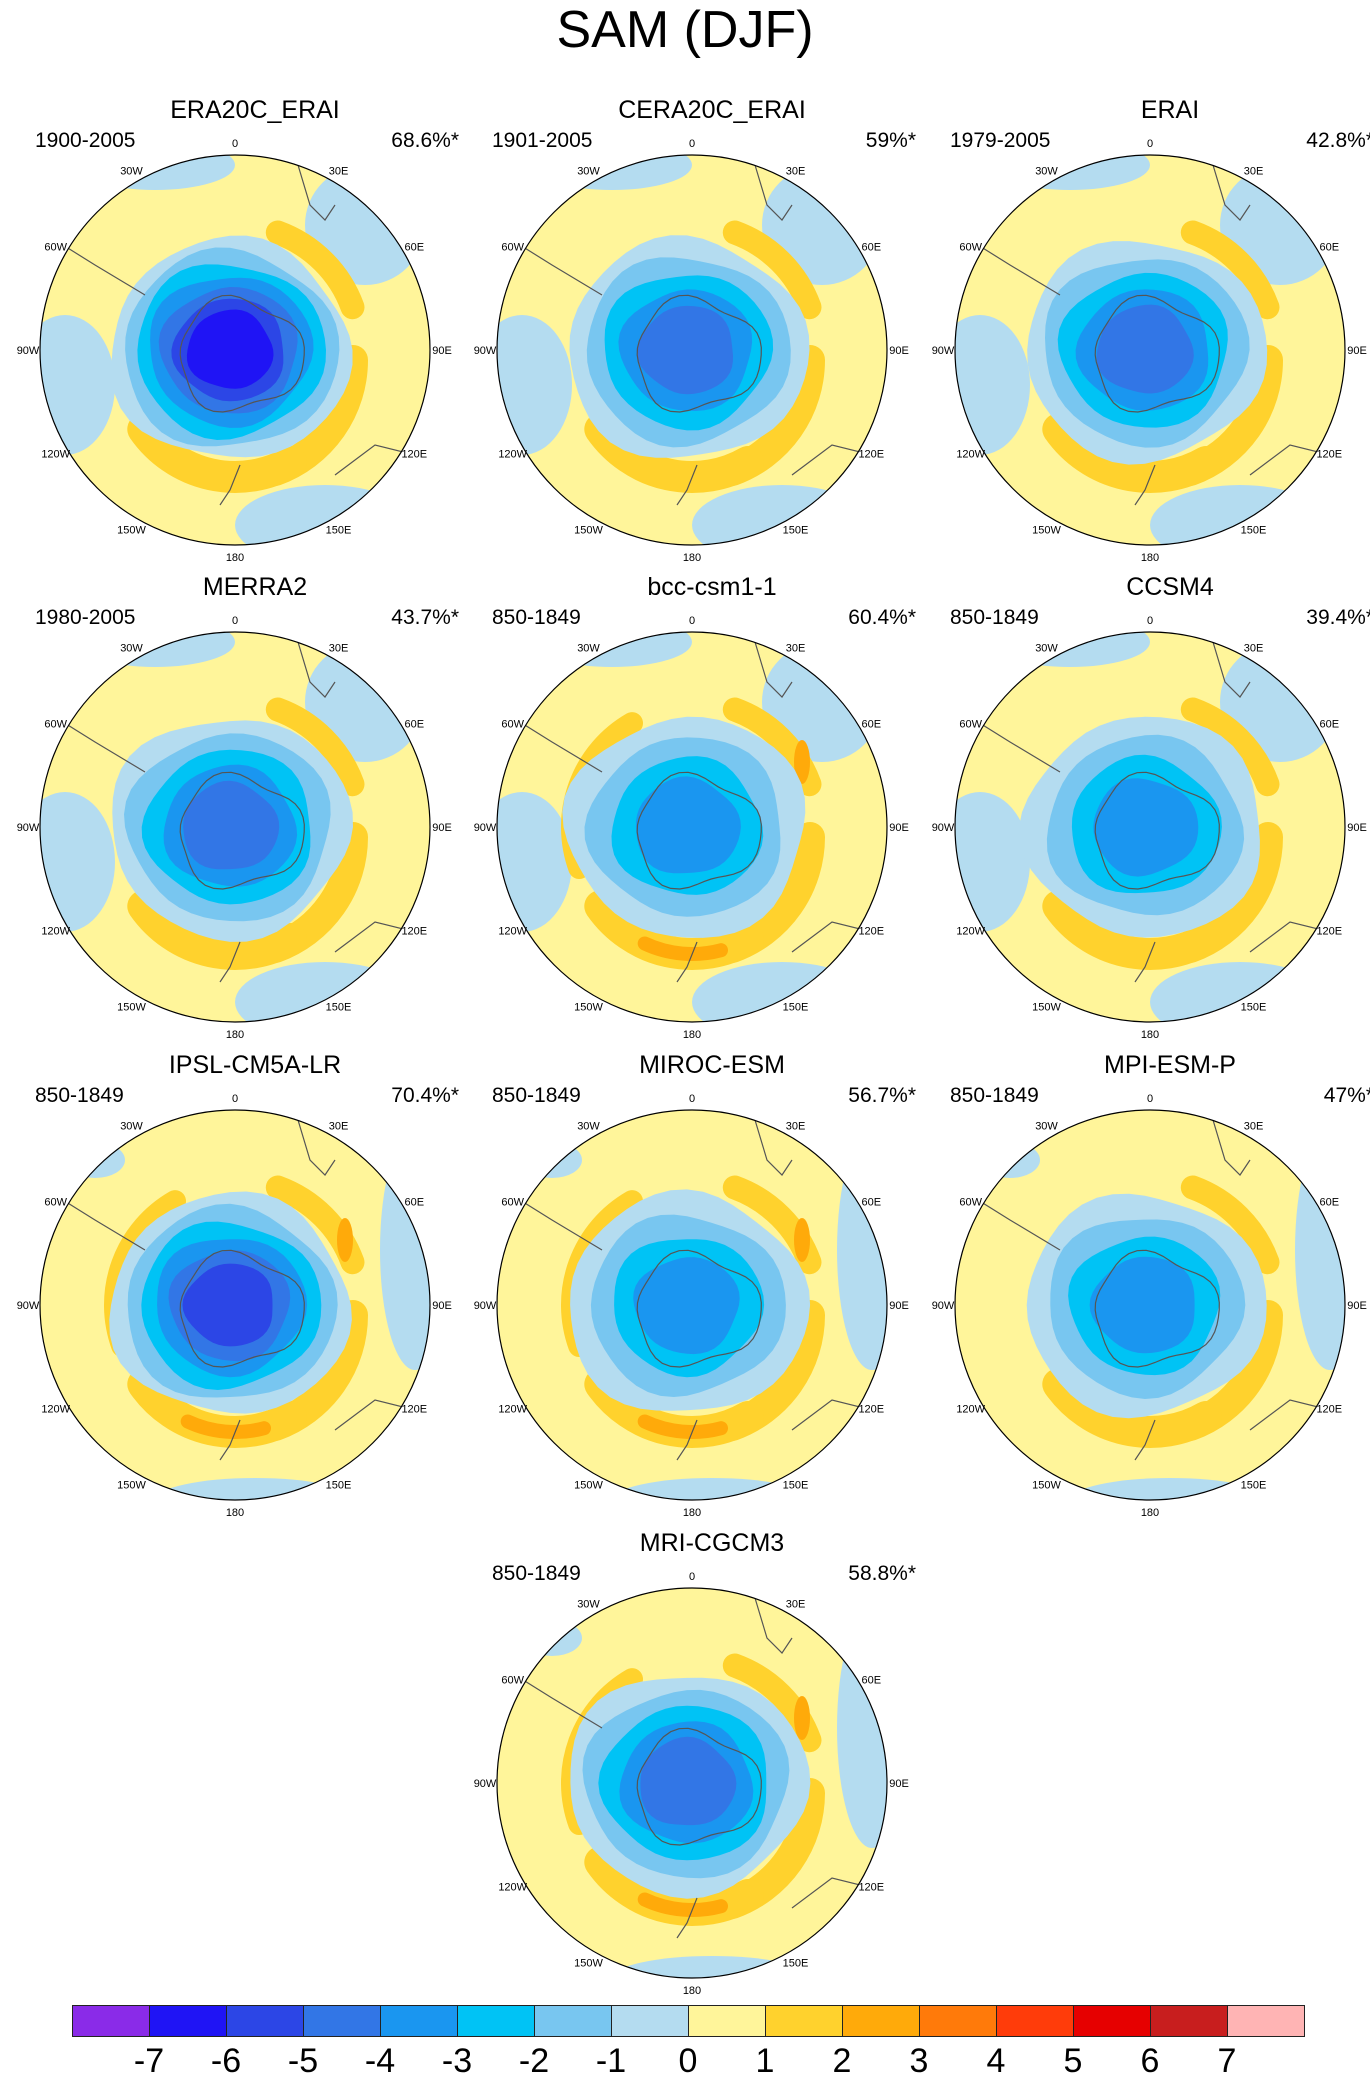 The height and width of the screenshot is (2082, 1370). Describe the element at coordinates (536, 1573) in the screenshot. I see `panel-years: 850-1849` at that location.